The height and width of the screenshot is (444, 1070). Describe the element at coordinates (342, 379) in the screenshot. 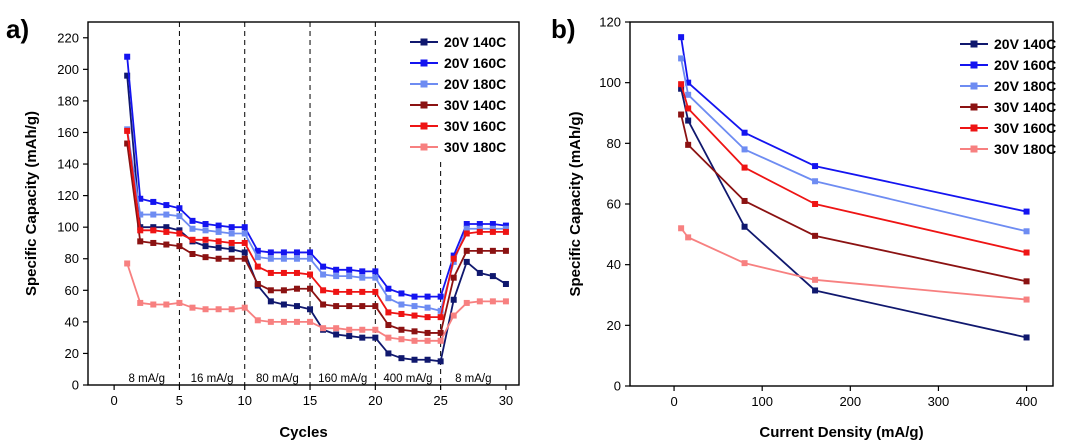

I see `panel-a-rate-label: 160 mA/g` at that location.